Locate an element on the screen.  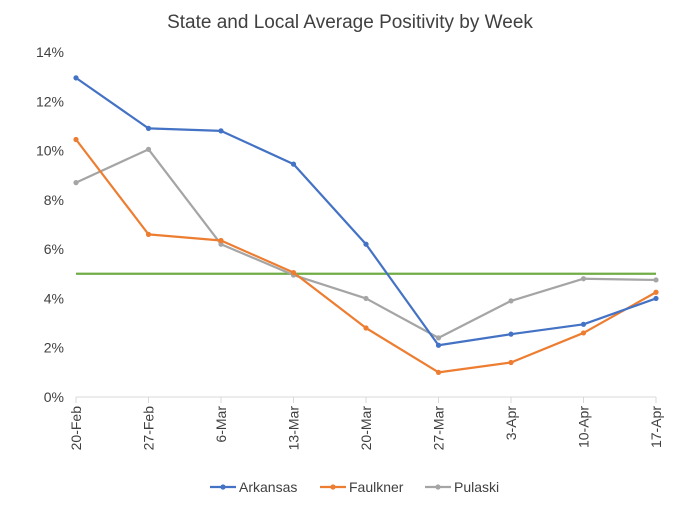
x-tick-label: 20-Feb is located at coordinates (76, 428).